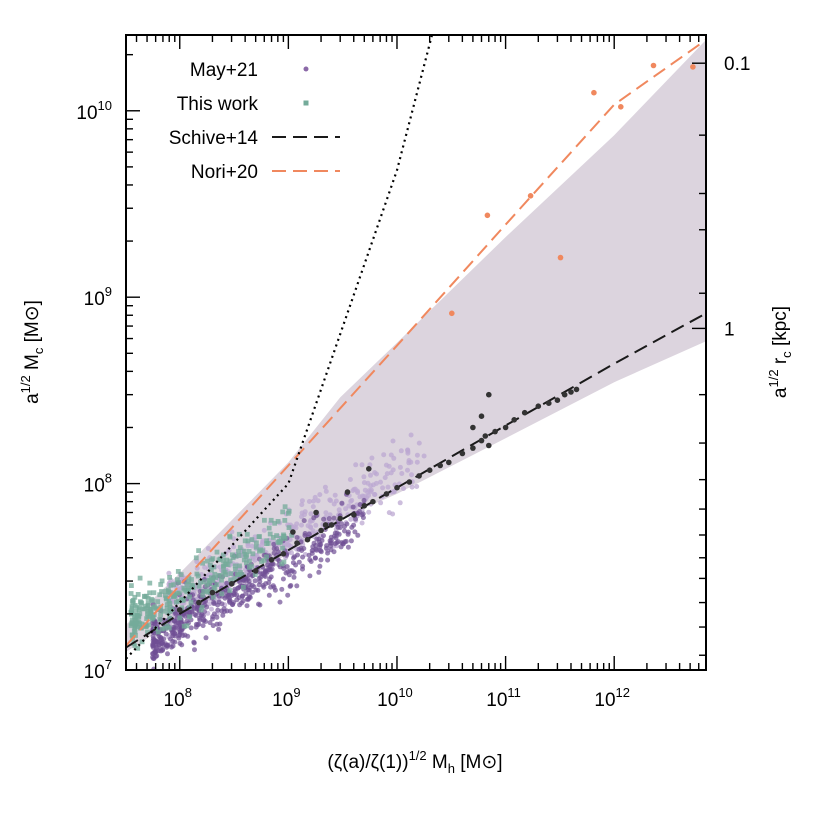 The height and width of the screenshot is (830, 830). I want to click on legend-square-marker, so click(306, 103).